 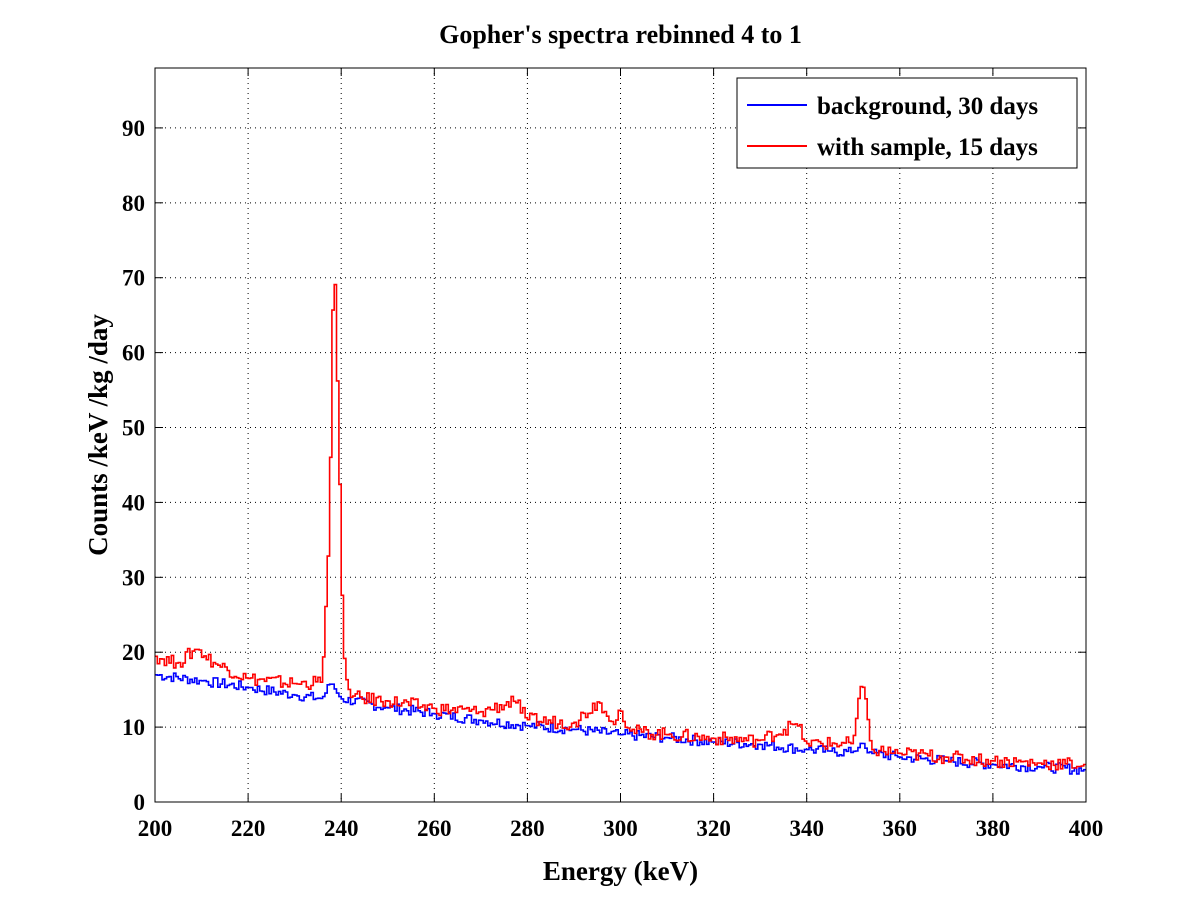 What do you see at coordinates (133, 428) in the screenshot?
I see `y-tick-label: 50` at bounding box center [133, 428].